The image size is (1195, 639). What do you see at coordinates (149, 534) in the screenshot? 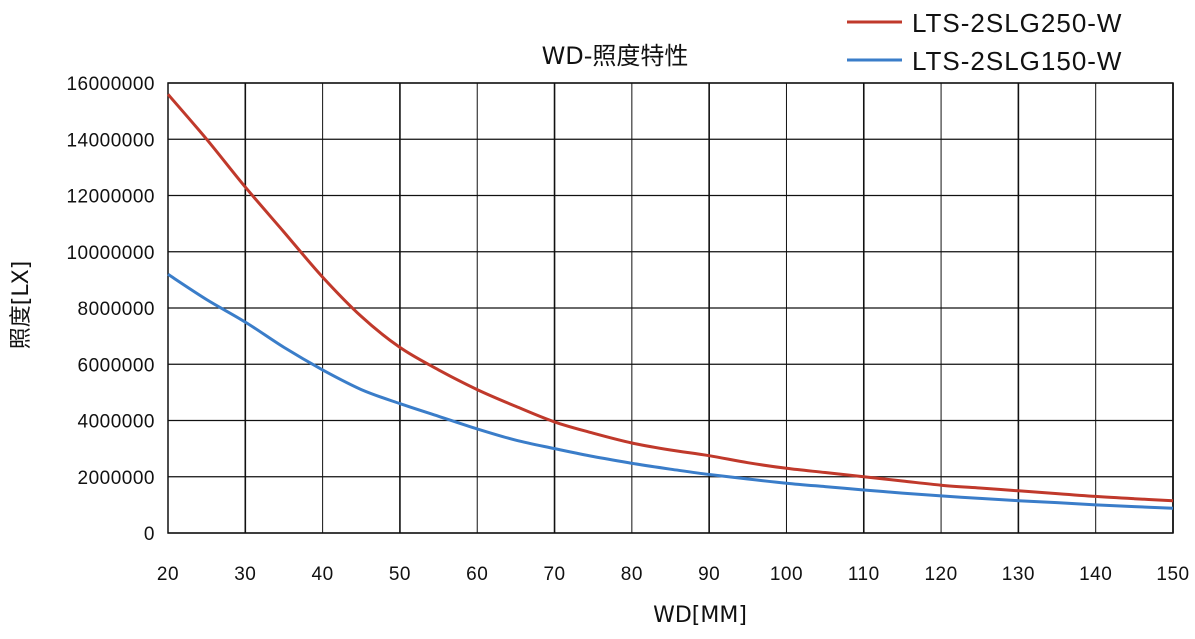
I see `y-tick-label: 0` at bounding box center [149, 534].